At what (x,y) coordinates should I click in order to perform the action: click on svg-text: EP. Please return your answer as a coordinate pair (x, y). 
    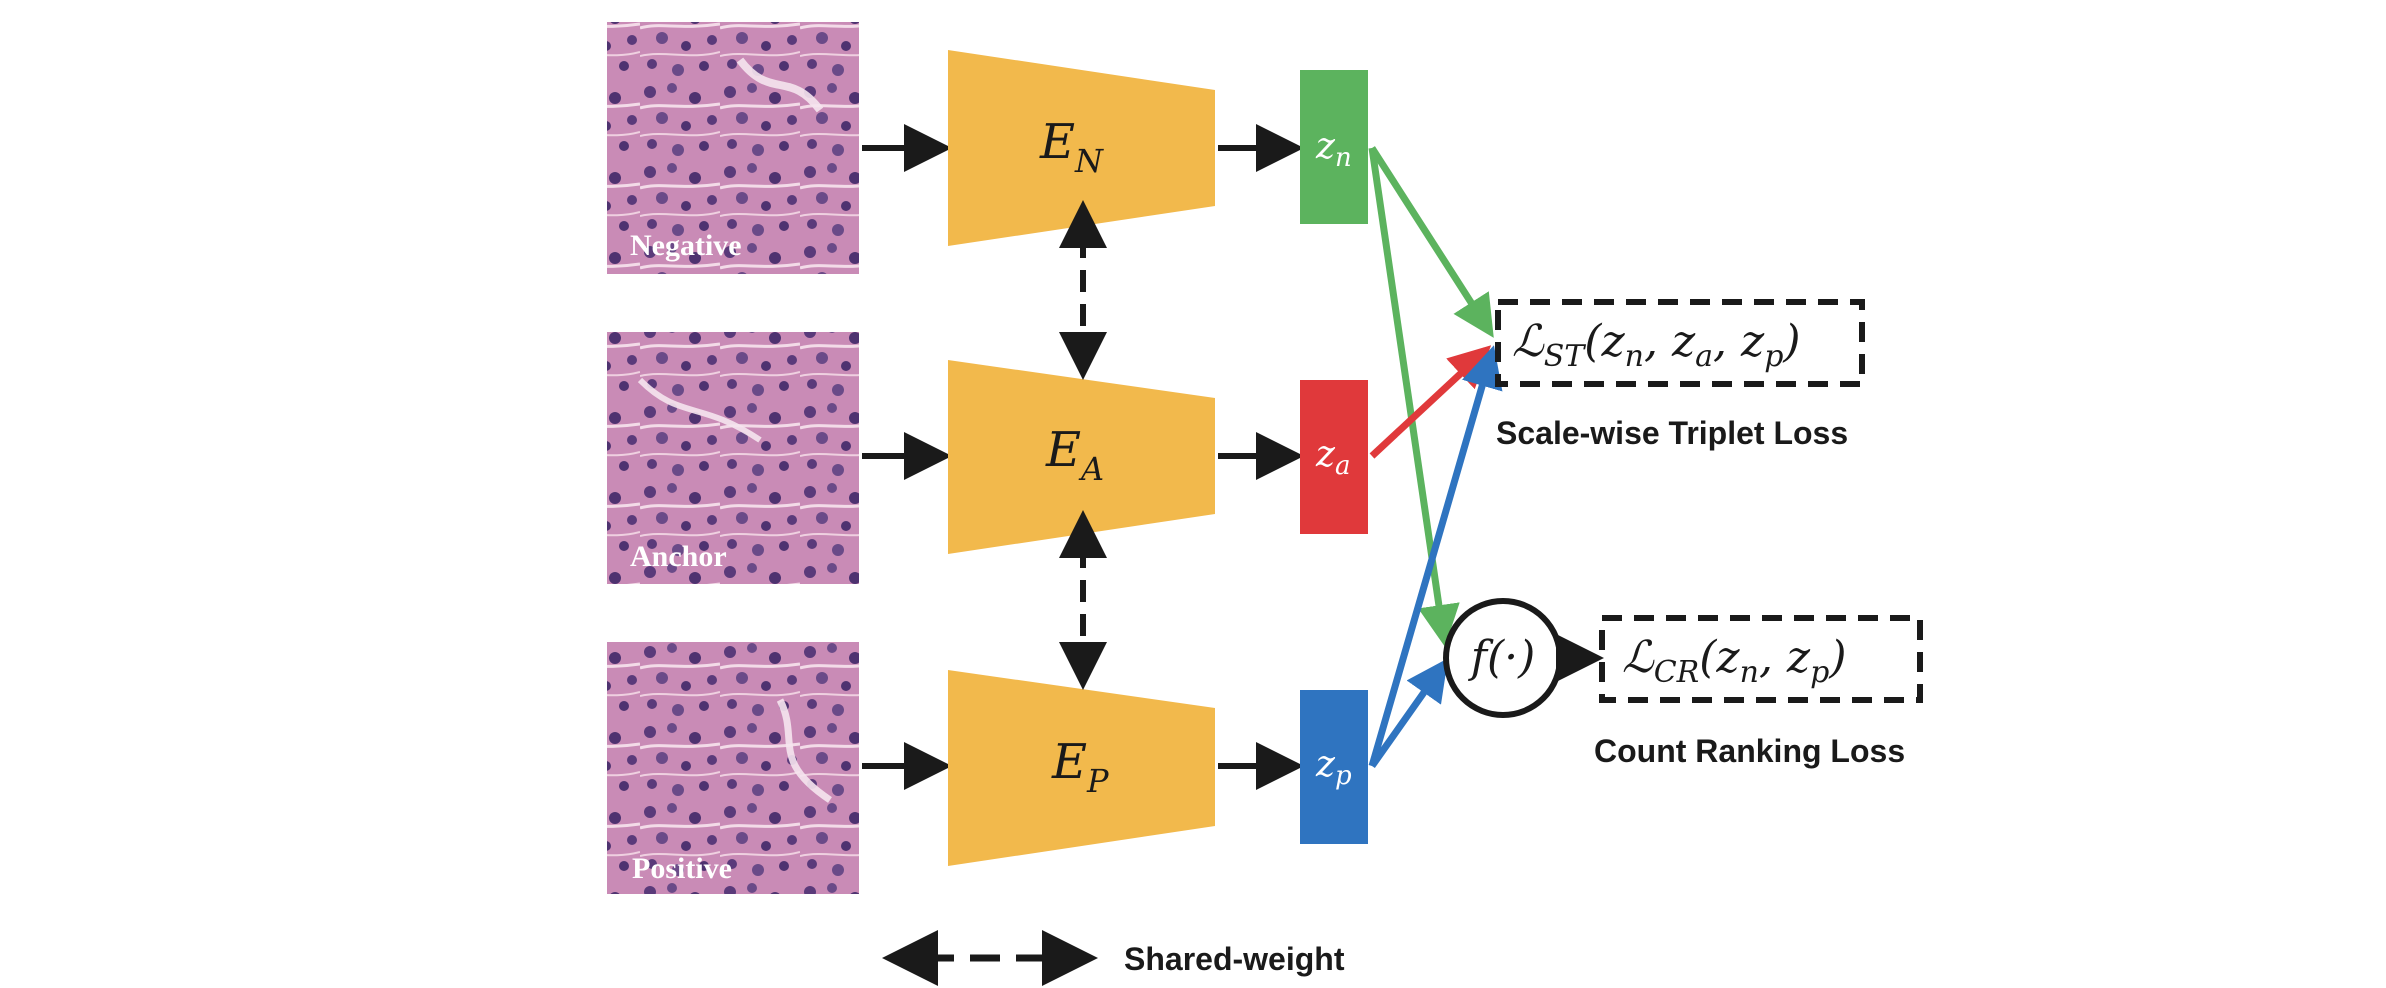
    Looking at the image, I should click on (1080, 767).